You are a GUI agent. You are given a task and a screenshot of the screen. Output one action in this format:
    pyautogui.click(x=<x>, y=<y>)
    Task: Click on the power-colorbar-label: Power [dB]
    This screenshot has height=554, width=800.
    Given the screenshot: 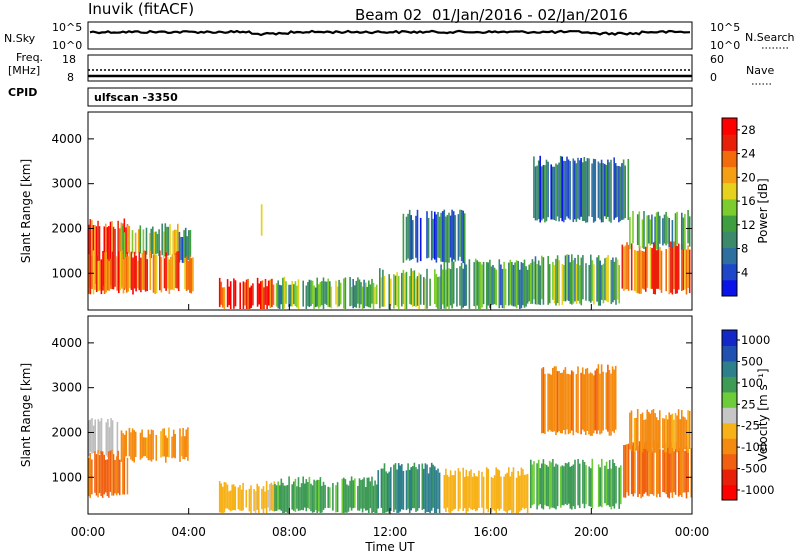 What is the action you would take?
    pyautogui.click(x=763, y=210)
    